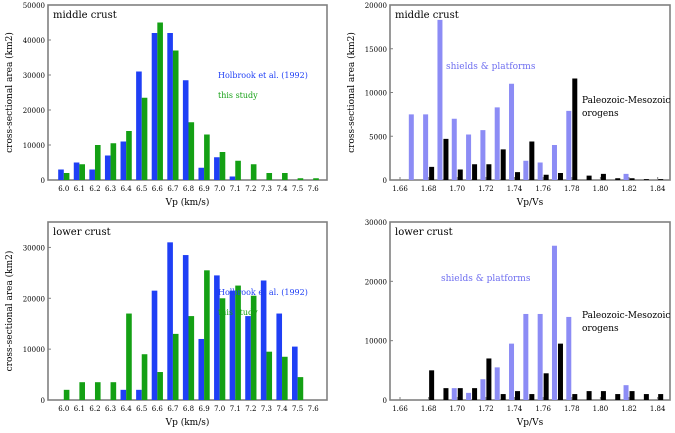 This screenshot has height=433, width=675. I want to click on x-tick-label: 6.9, so click(204, 409).